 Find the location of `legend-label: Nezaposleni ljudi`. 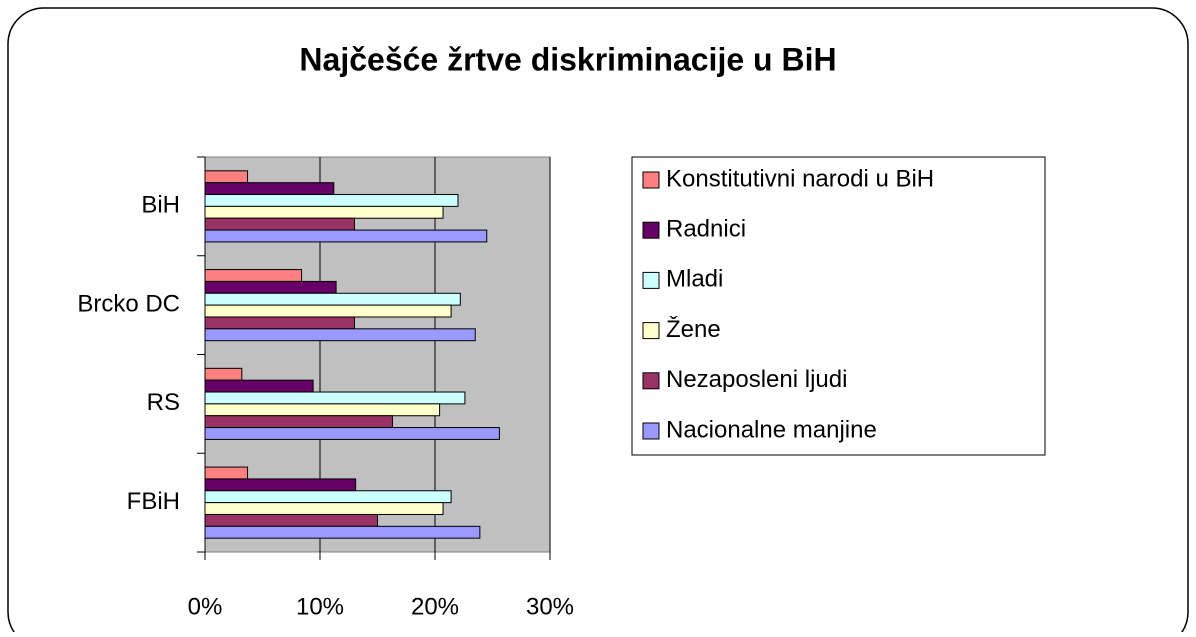

legend-label: Nezaposleni ljudi is located at coordinates (756, 379).